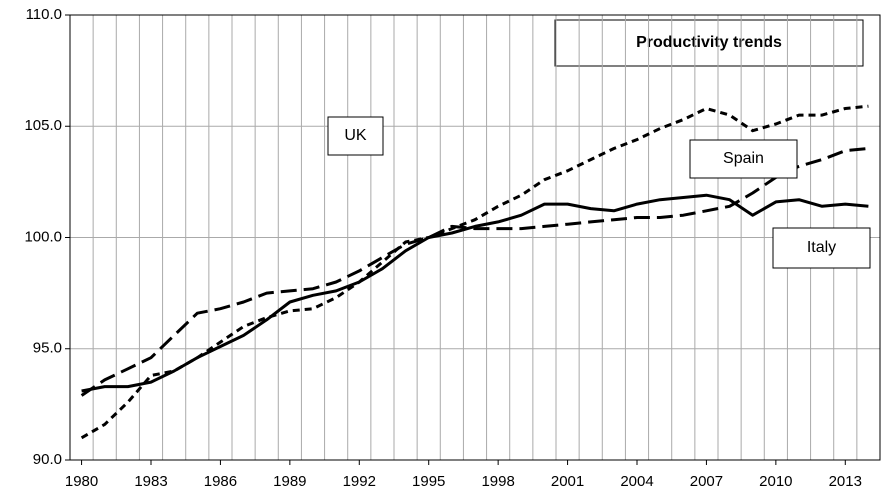 Image resolution: width=889 pixels, height=499 pixels. I want to click on title-box, so click(709, 43).